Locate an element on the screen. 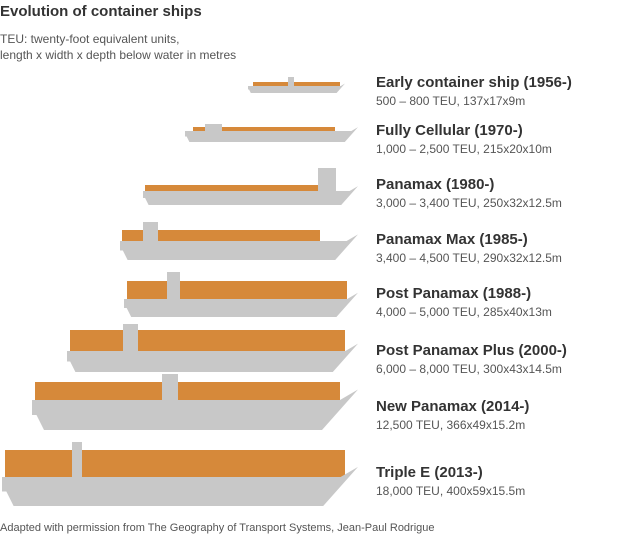 This screenshot has height=534, width=624. ship-spec: 3,000 – 3,400 TEU, 250x32x12.5m is located at coordinates (469, 203).